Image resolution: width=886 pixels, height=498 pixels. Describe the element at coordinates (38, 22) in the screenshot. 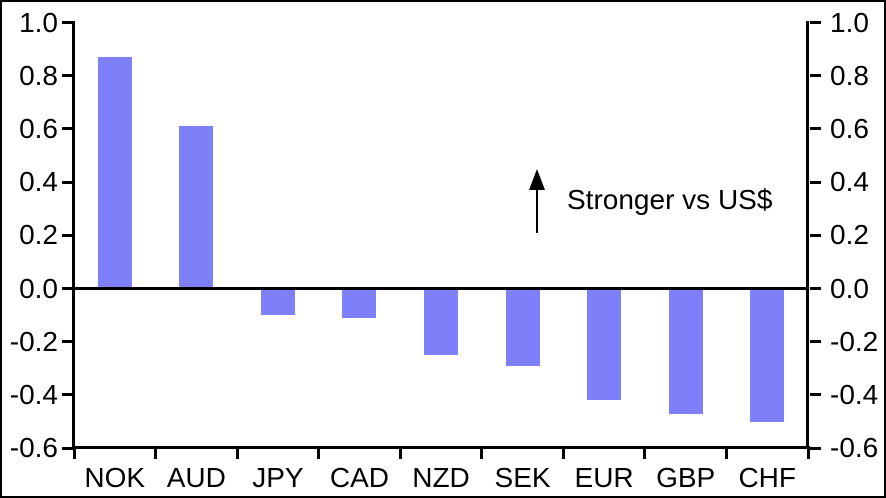

I see `y-tick-label-left-1.0: 1.0` at that location.